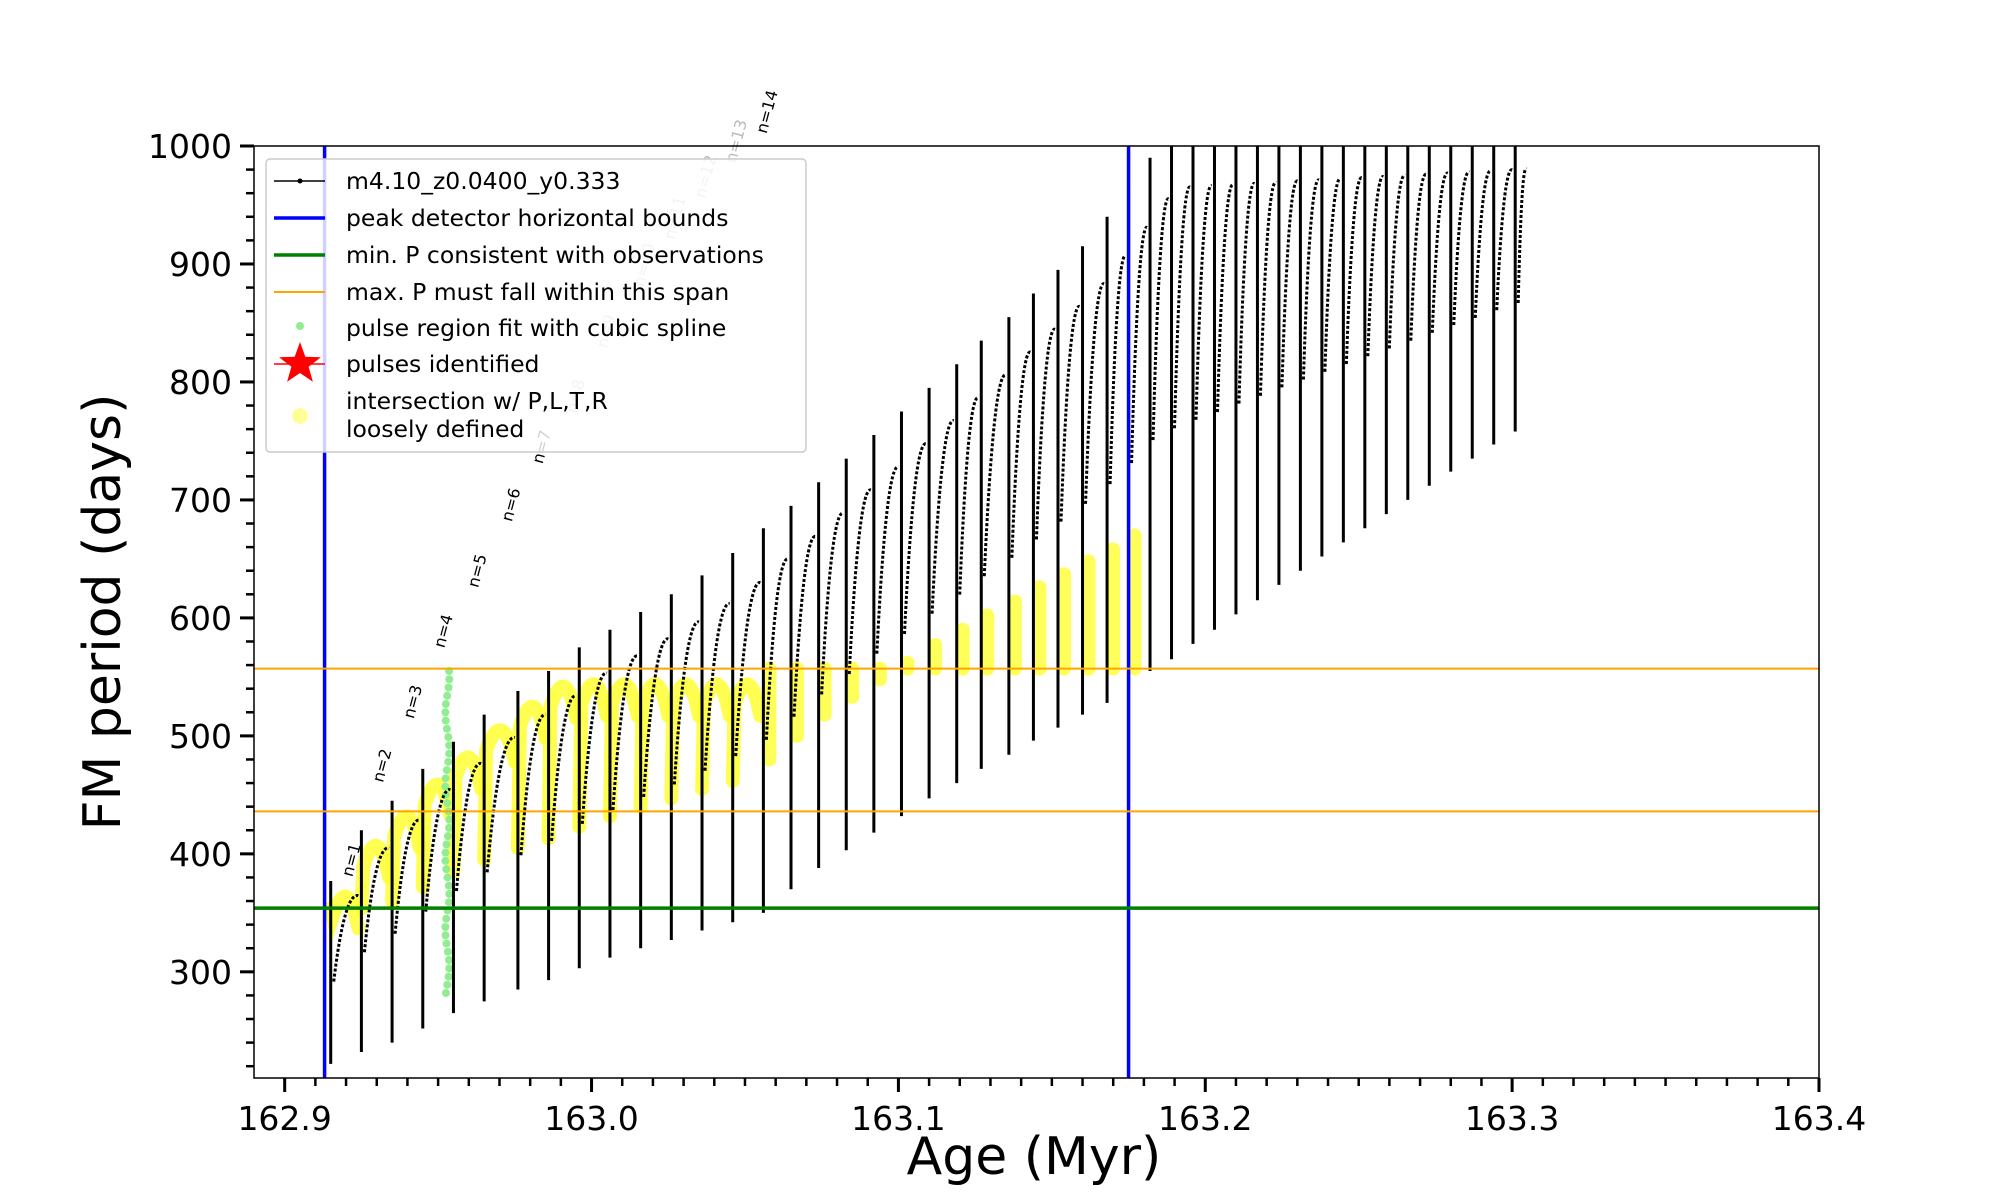  What do you see at coordinates (1205, 1118) in the screenshot?
I see `x-tick-label: 163.2` at bounding box center [1205, 1118].